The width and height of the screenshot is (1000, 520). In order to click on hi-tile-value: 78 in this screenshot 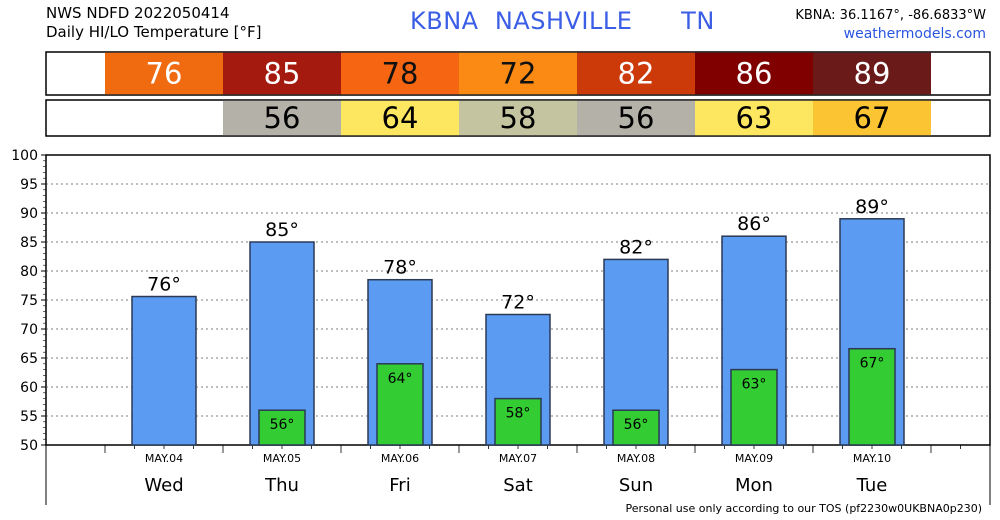, I will do `click(400, 74)`.